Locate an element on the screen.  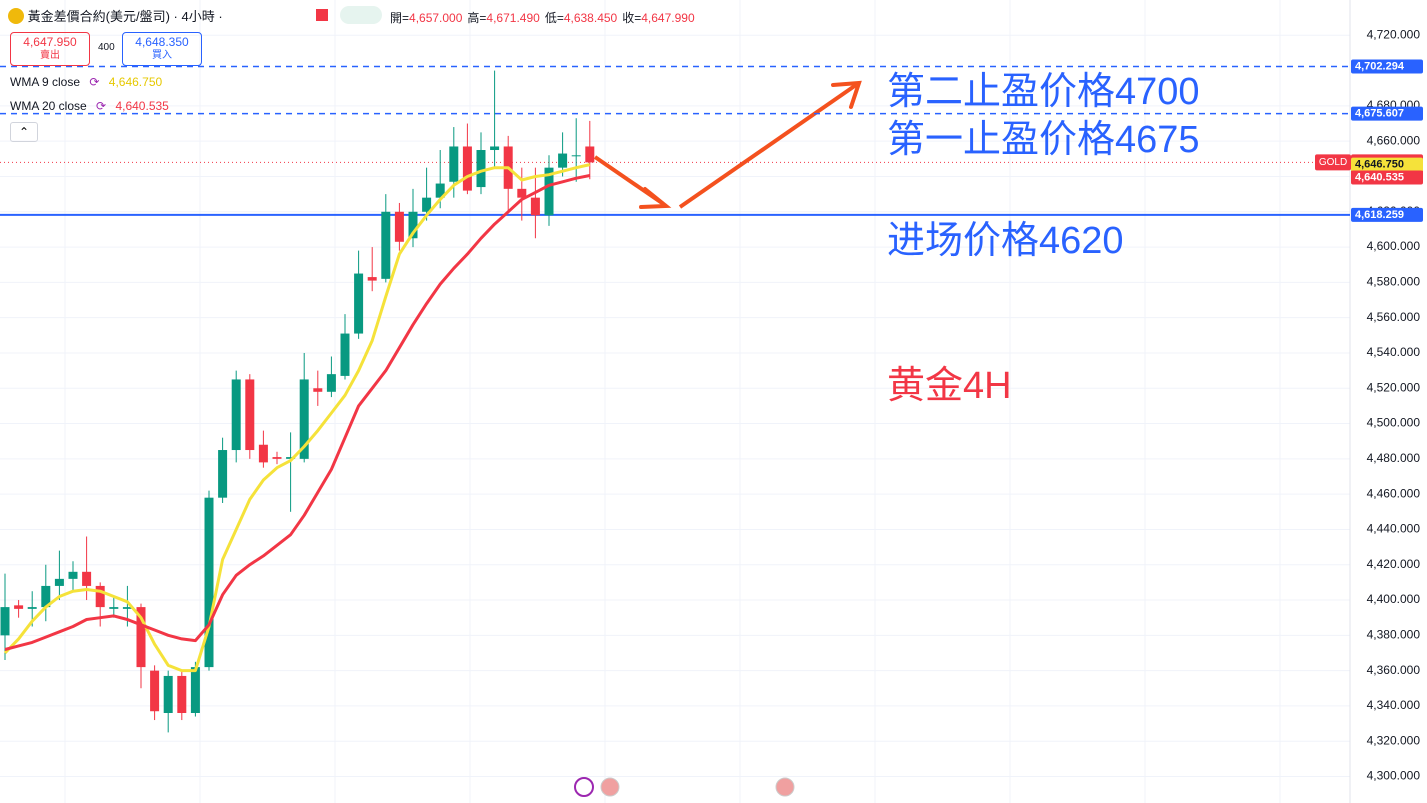
ohlc-label: 收= is located at coordinates (632, 18).